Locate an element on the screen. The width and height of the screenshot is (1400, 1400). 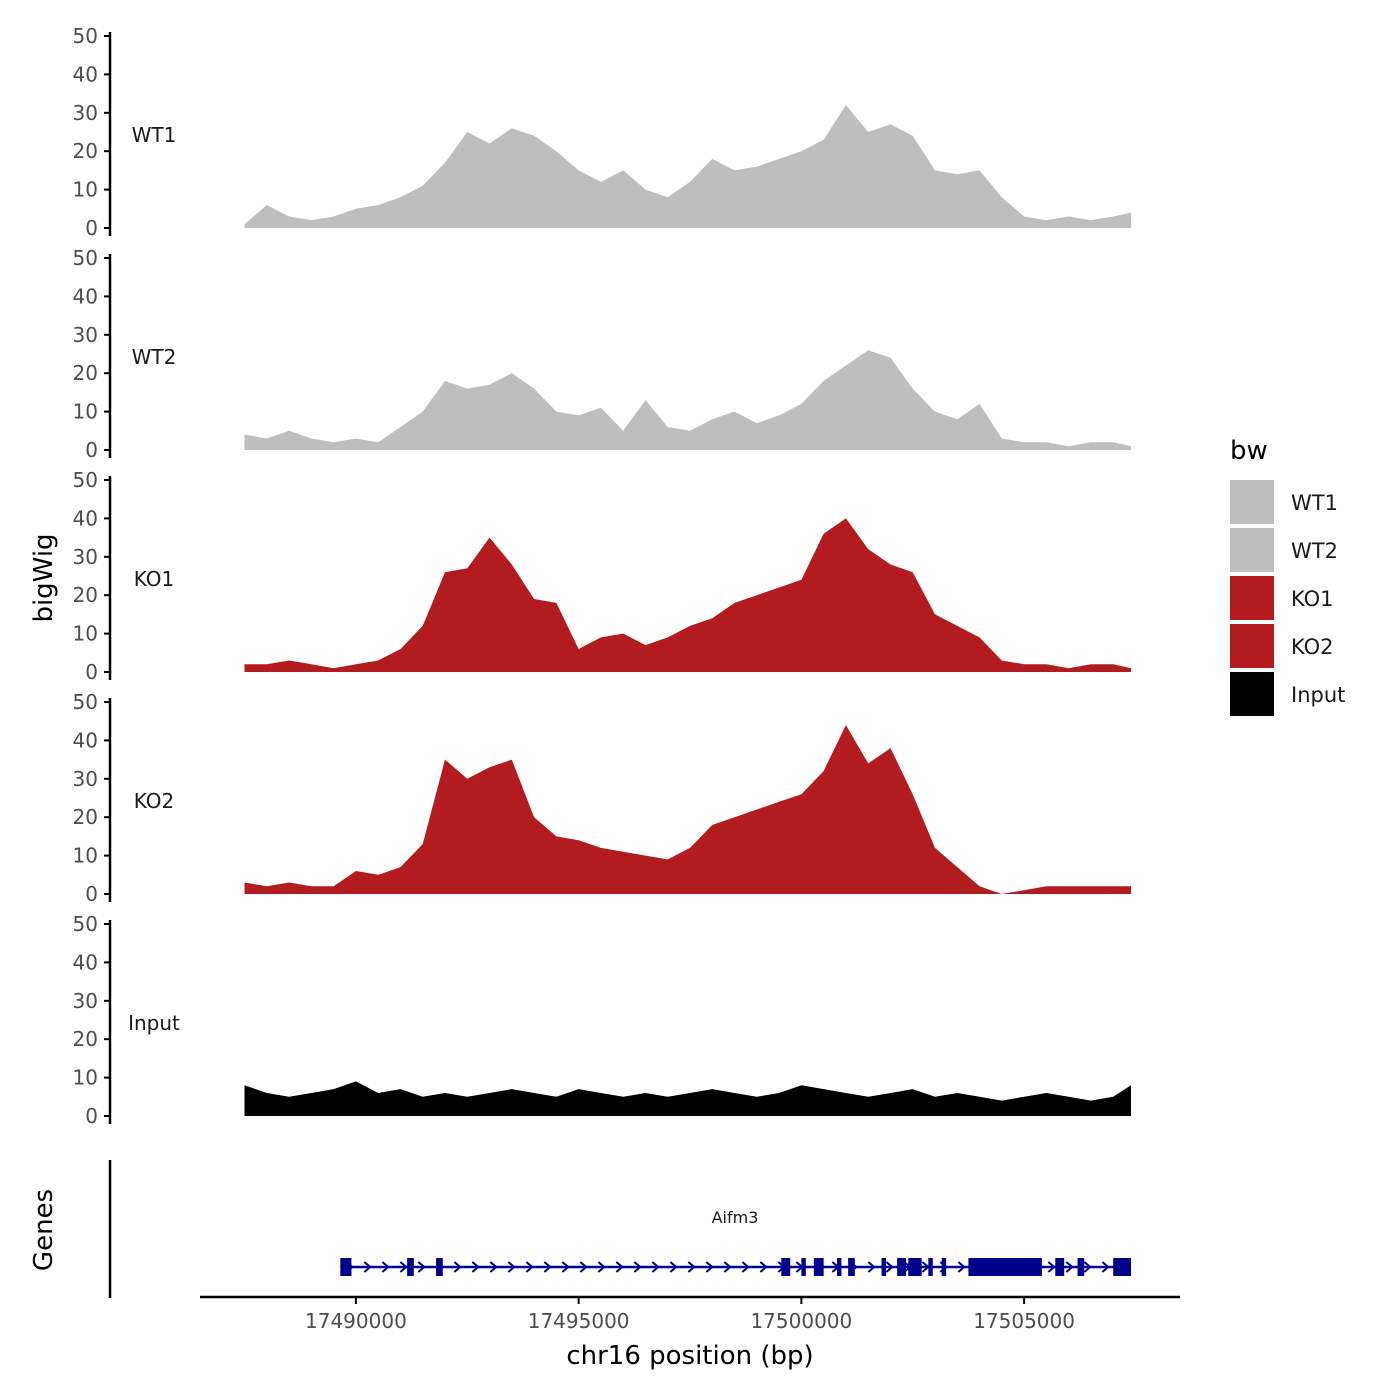
track-wt2: 0 10 20 30 40 50 WT2 is located at coordinates (602, 354).